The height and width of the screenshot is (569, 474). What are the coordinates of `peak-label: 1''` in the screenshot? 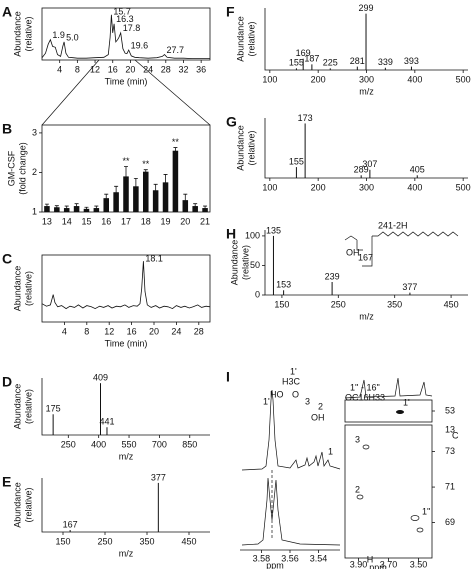 It's located at (426, 511).